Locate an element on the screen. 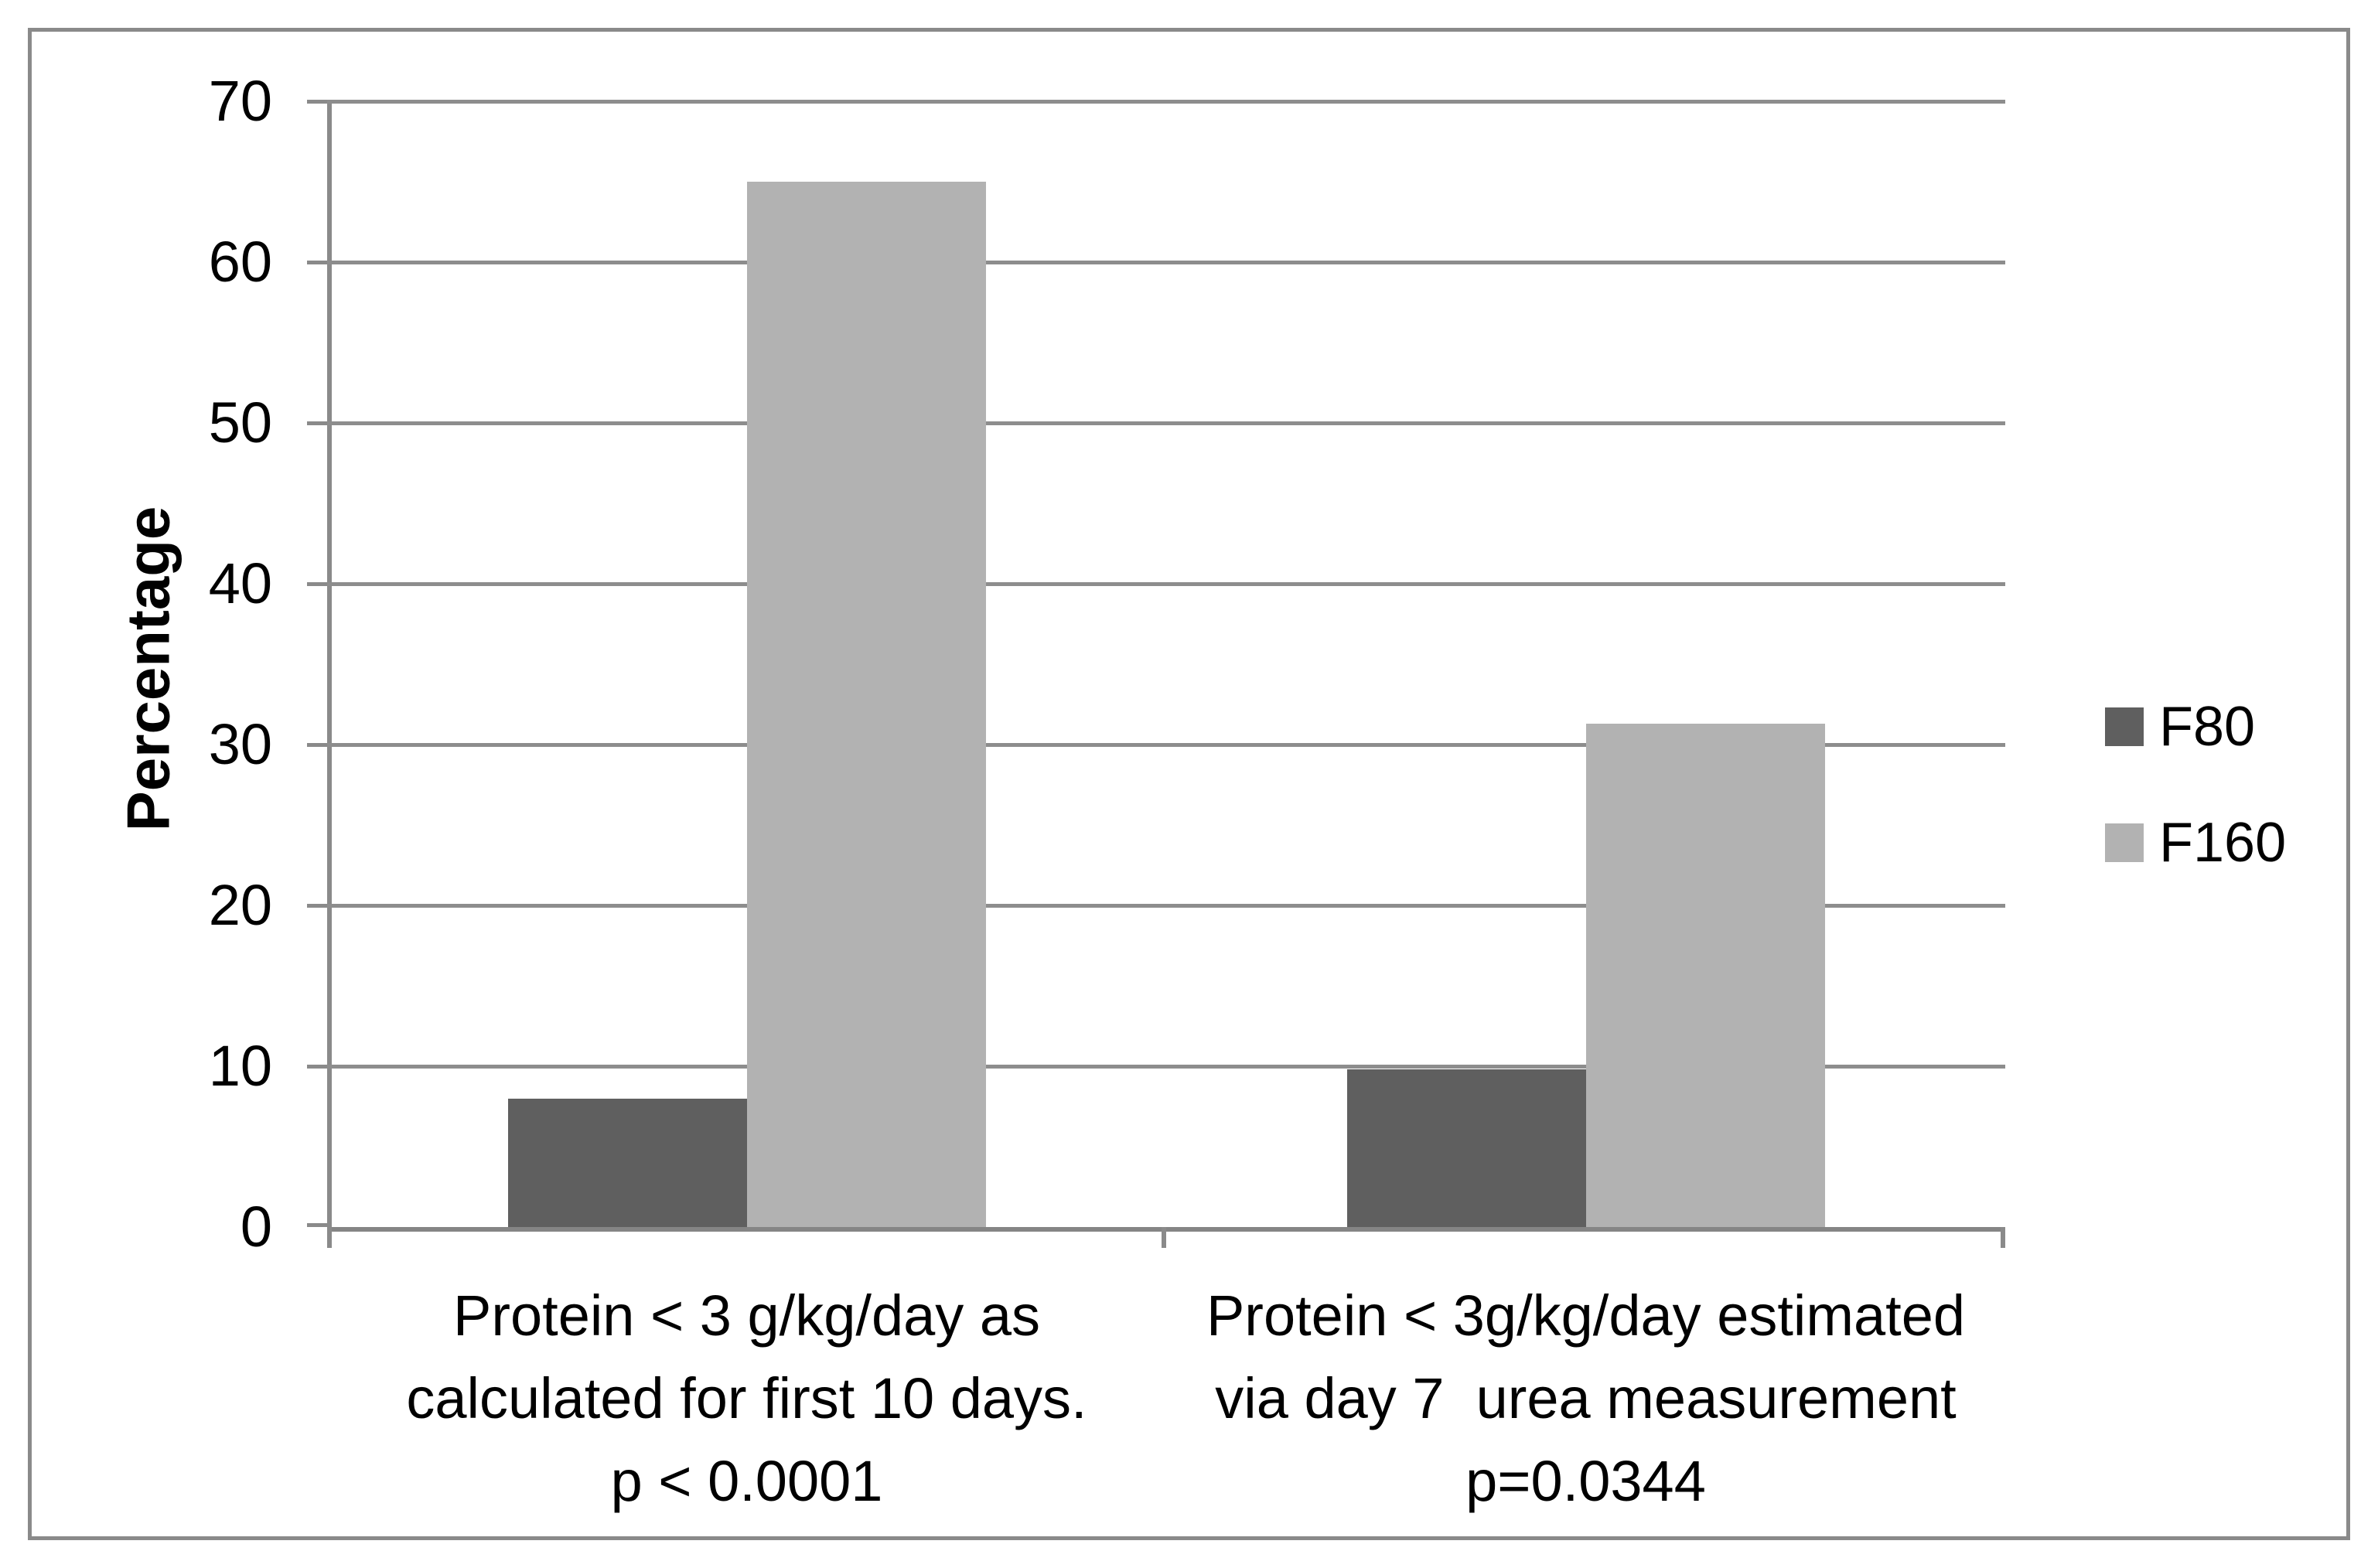  y-tick-label-20: 20 is located at coordinates (240, 905).